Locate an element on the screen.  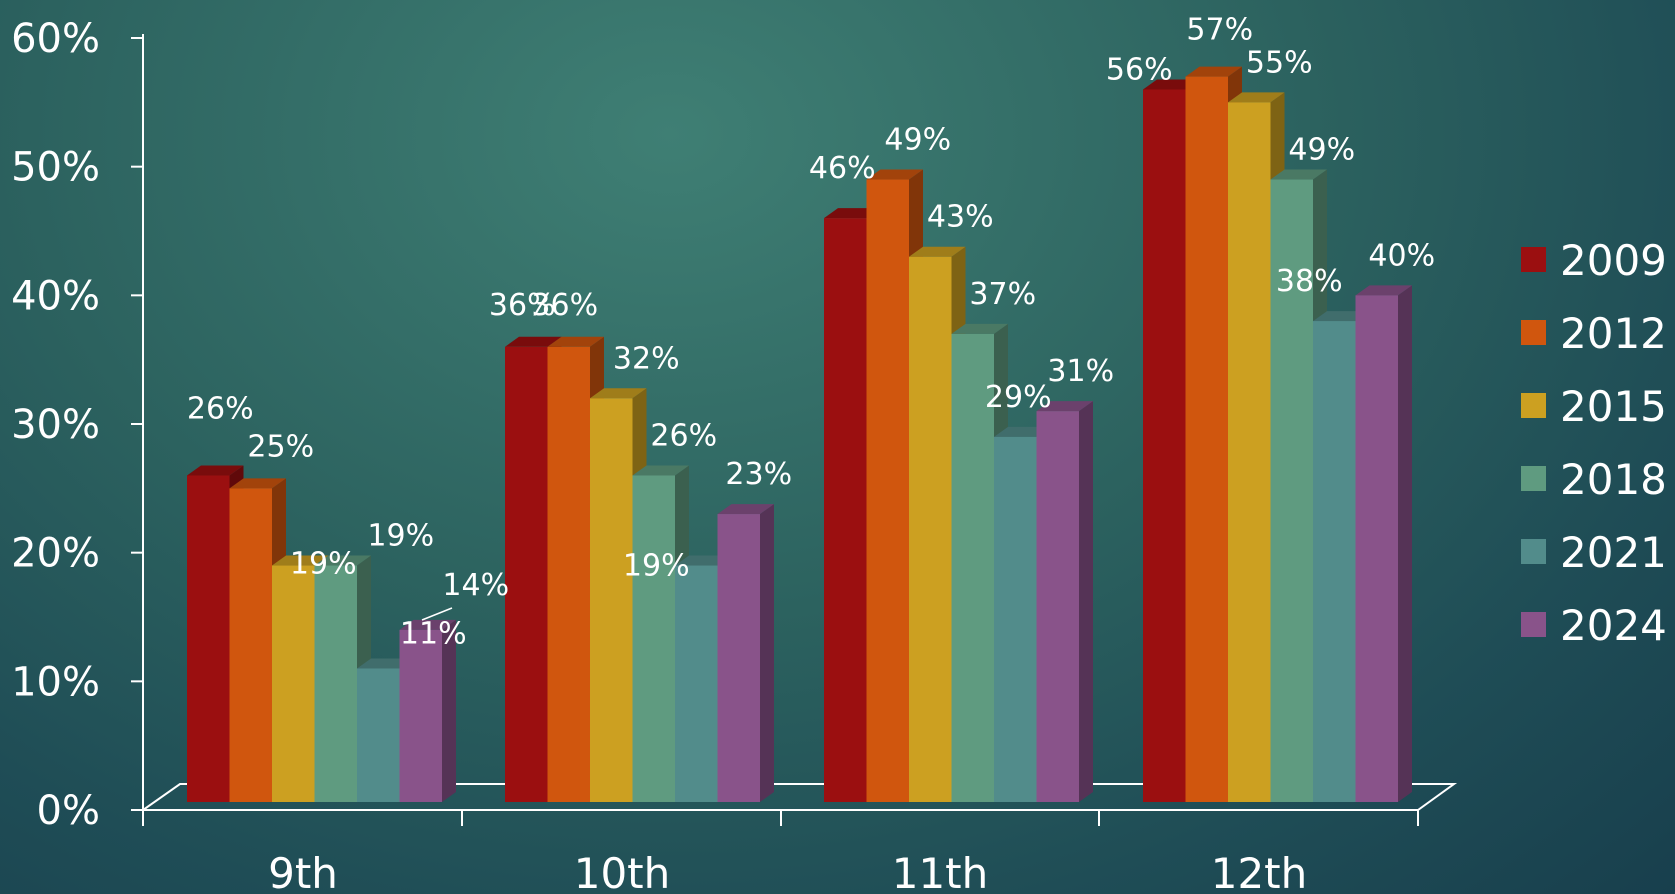
x-category-label: 9th is located at coordinates (303, 871).